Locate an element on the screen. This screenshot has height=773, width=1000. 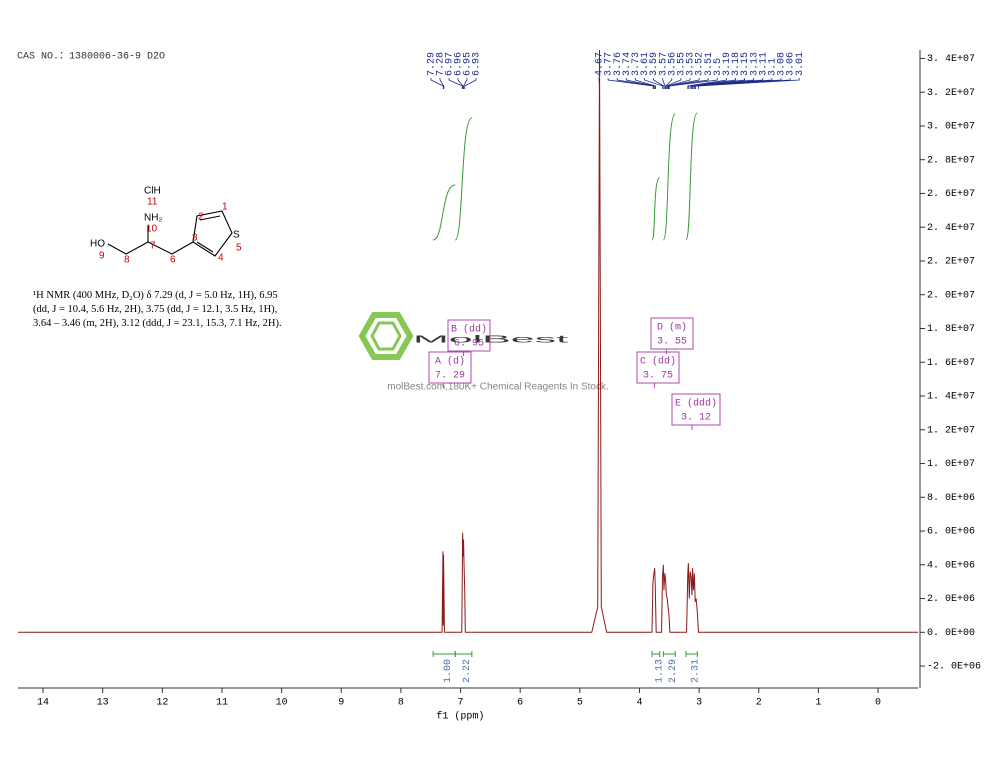
peak-label: 3.52 is located at coordinates (700, 64).